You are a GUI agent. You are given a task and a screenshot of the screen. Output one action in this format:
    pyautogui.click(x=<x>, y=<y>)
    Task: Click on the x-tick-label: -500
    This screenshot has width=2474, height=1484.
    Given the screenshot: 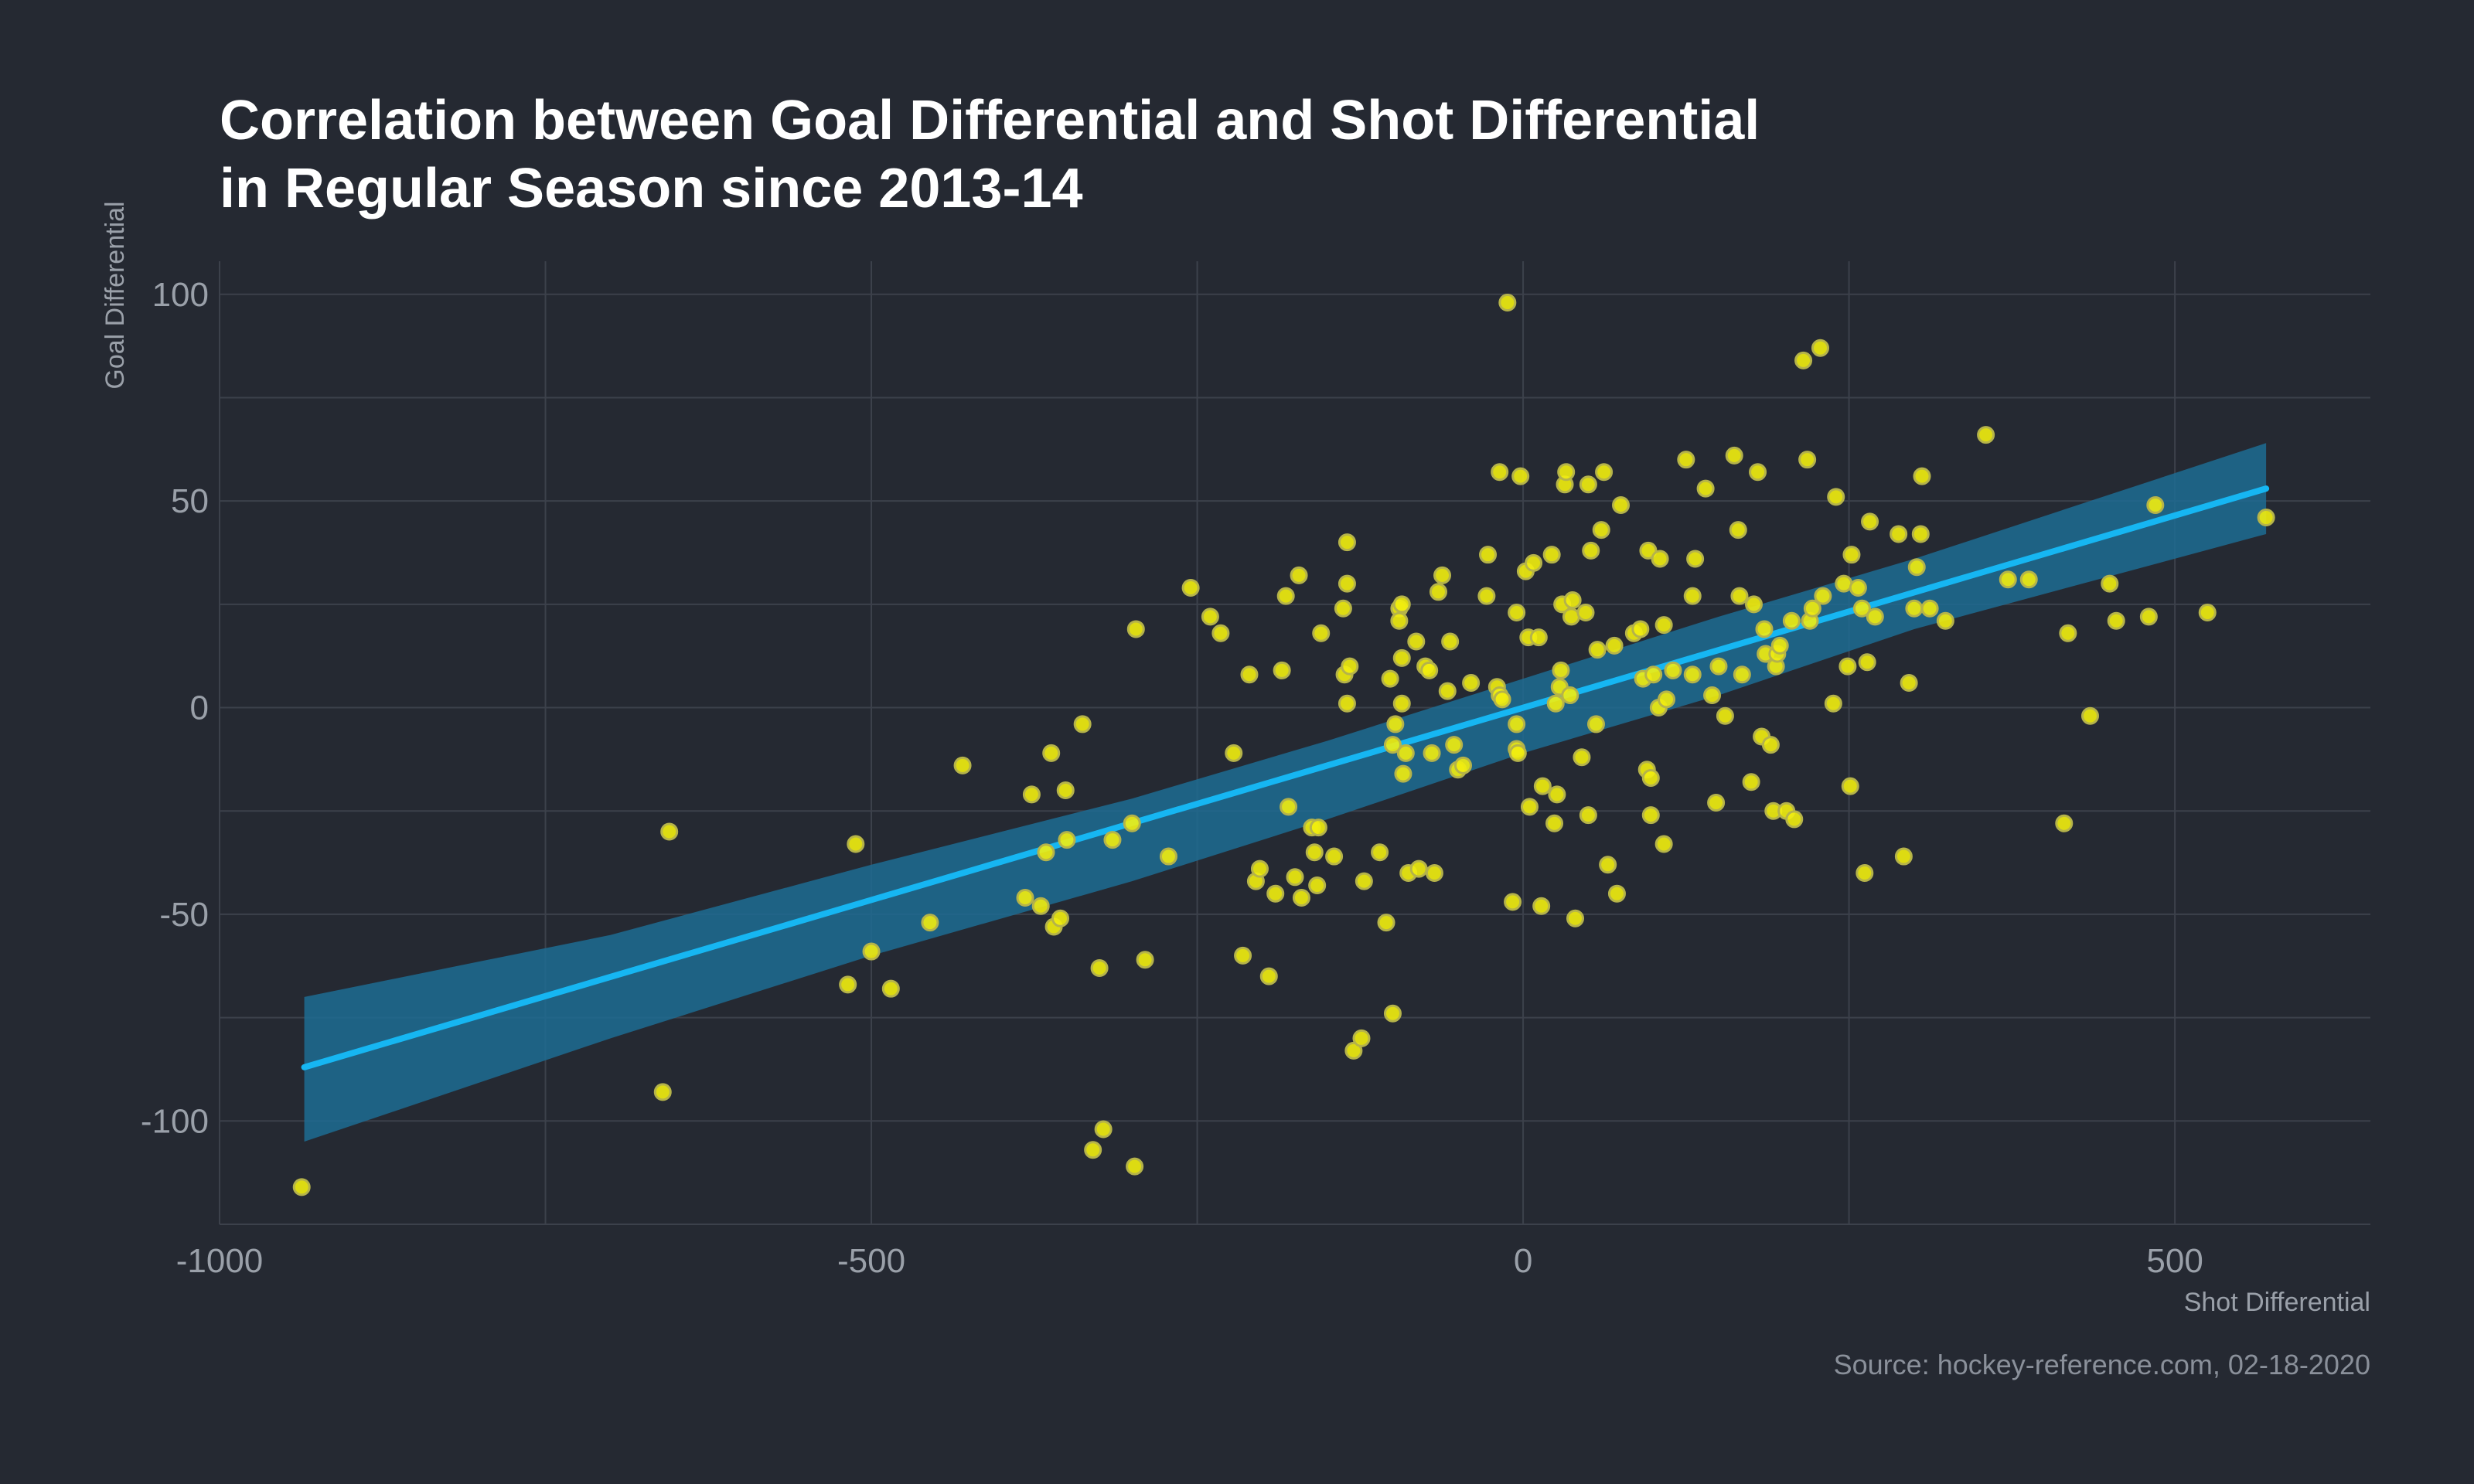 What is the action you would take?
    pyautogui.click(x=871, y=1261)
    